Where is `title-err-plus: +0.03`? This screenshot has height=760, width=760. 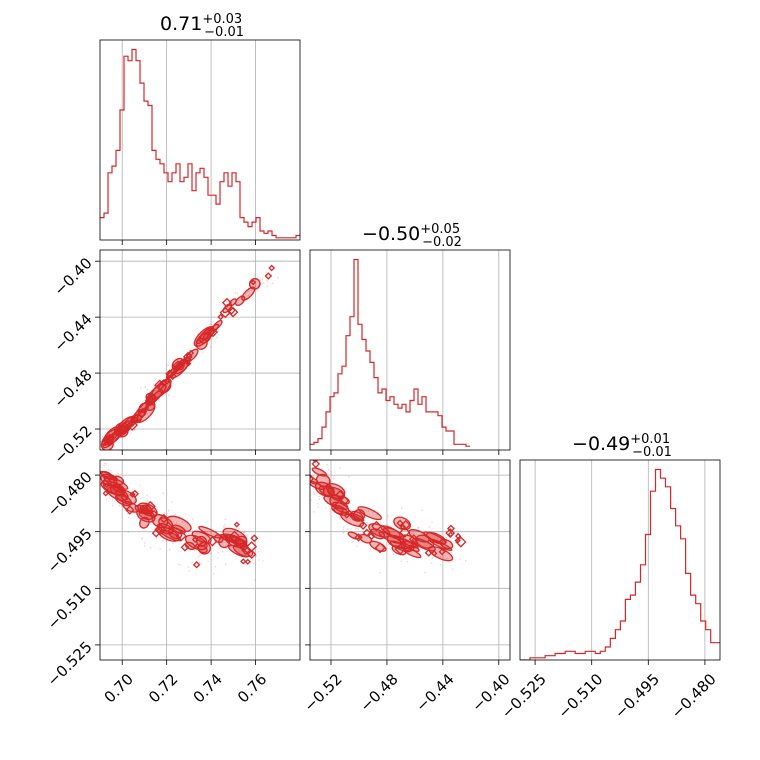 title-err-plus: +0.03 is located at coordinates (222, 19).